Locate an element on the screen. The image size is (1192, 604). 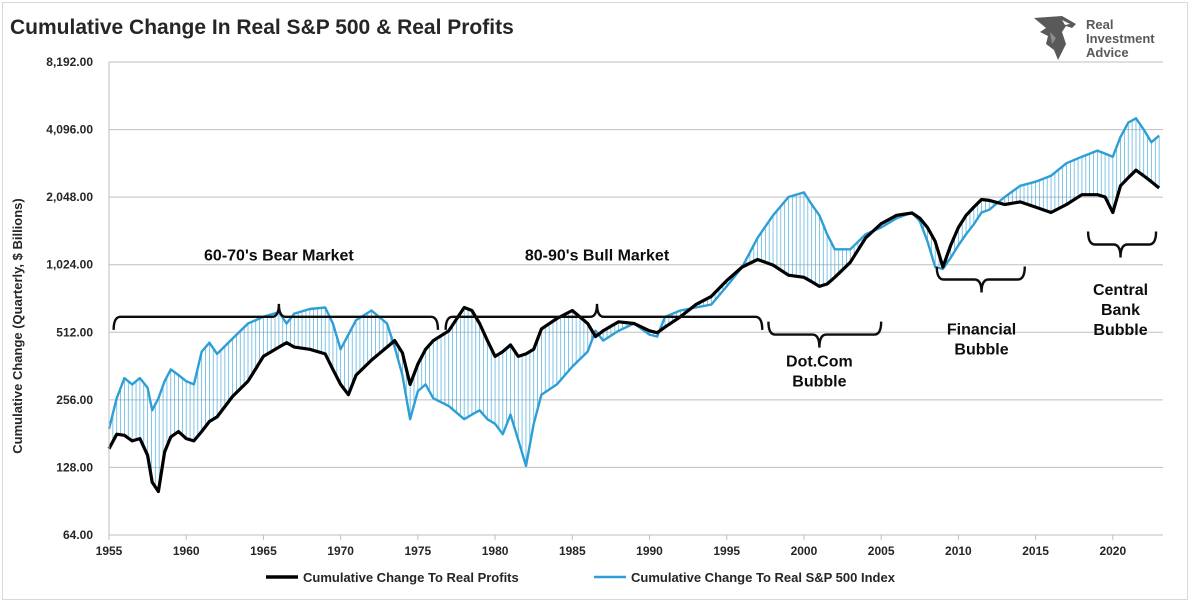
annotation-label: 80-90's Bull Market is located at coordinates (597, 256).